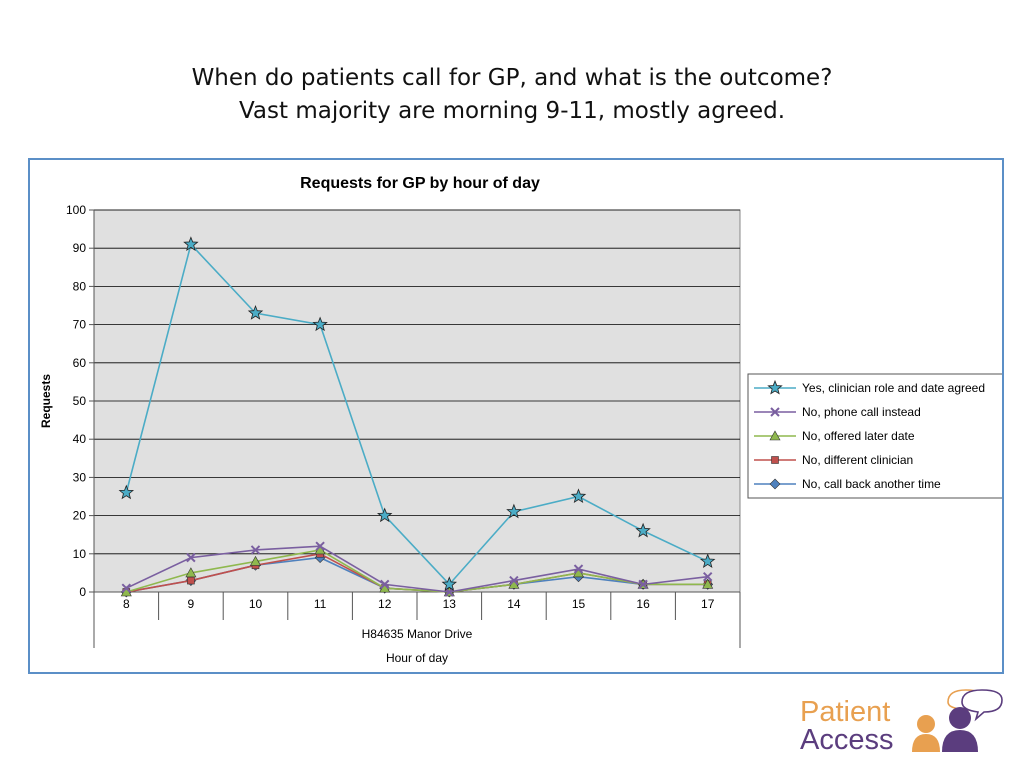 The width and height of the screenshot is (1024, 768). Describe the element at coordinates (80, 439) in the screenshot. I see `y-tick-label: 40` at that location.